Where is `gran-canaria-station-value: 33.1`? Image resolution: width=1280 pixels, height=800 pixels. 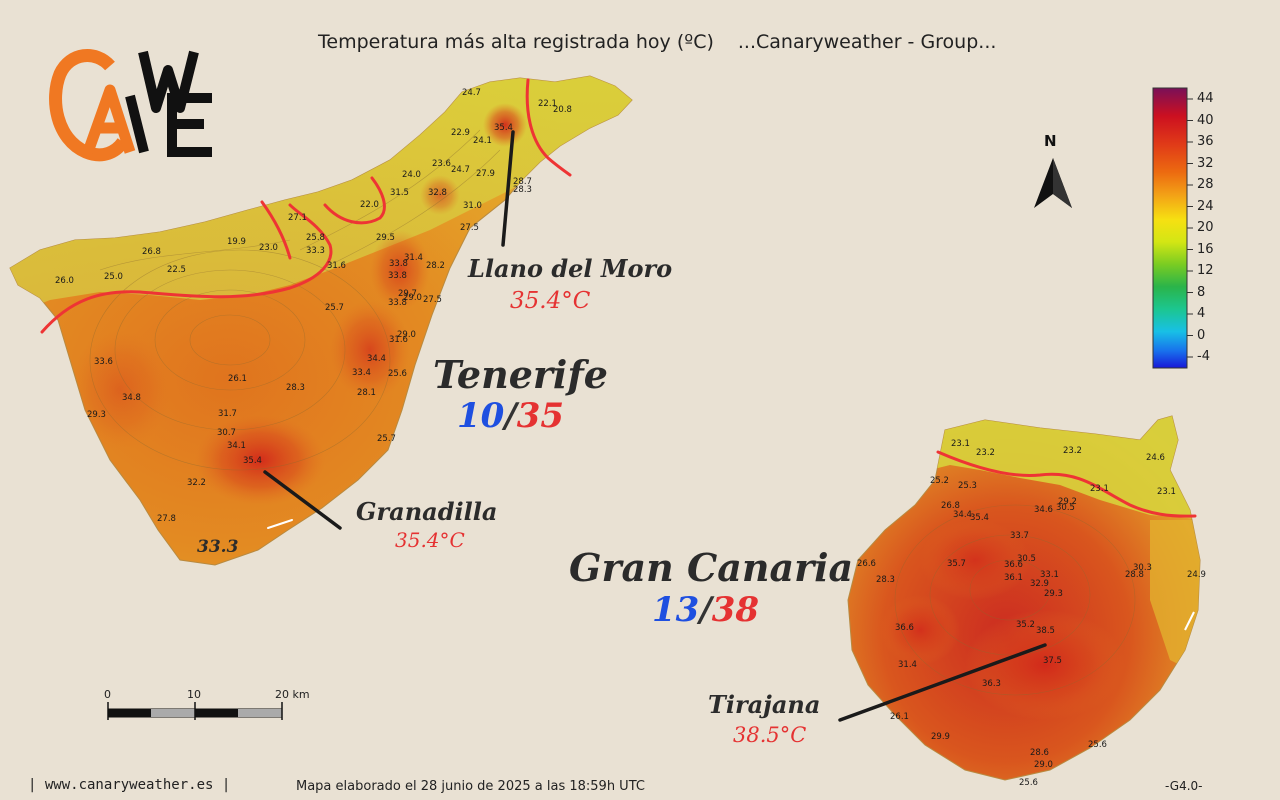
gran-canaria-station-value: 33.1 is located at coordinates (1049, 575).